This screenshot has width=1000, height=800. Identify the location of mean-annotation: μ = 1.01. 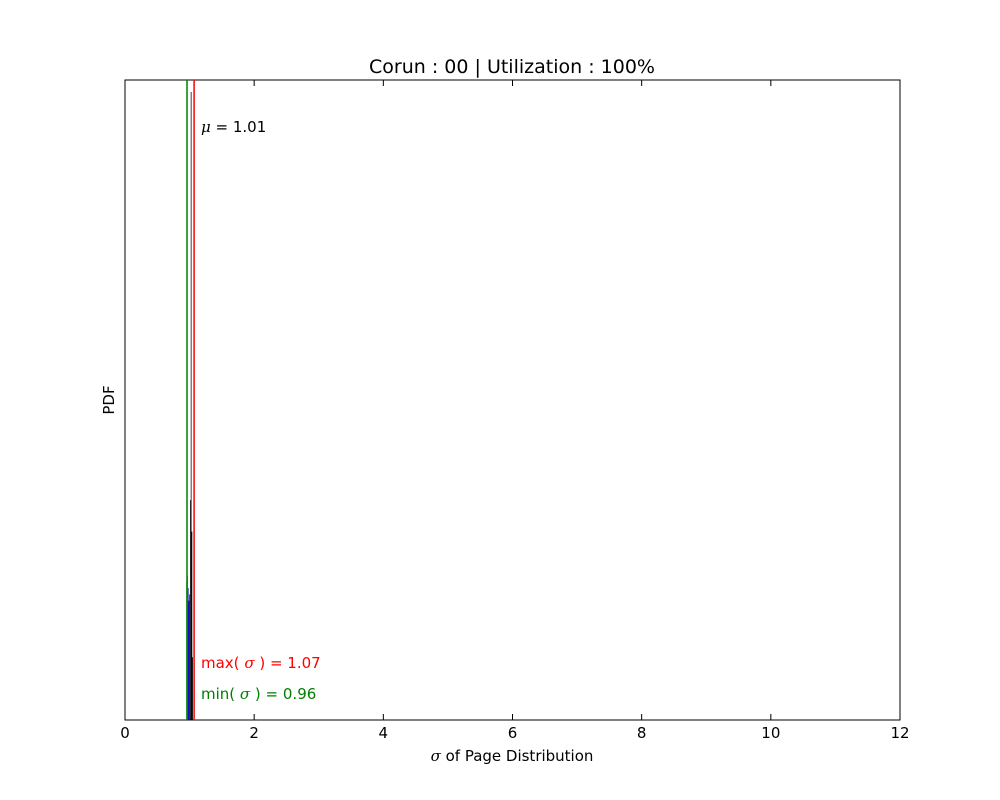
(233, 127).